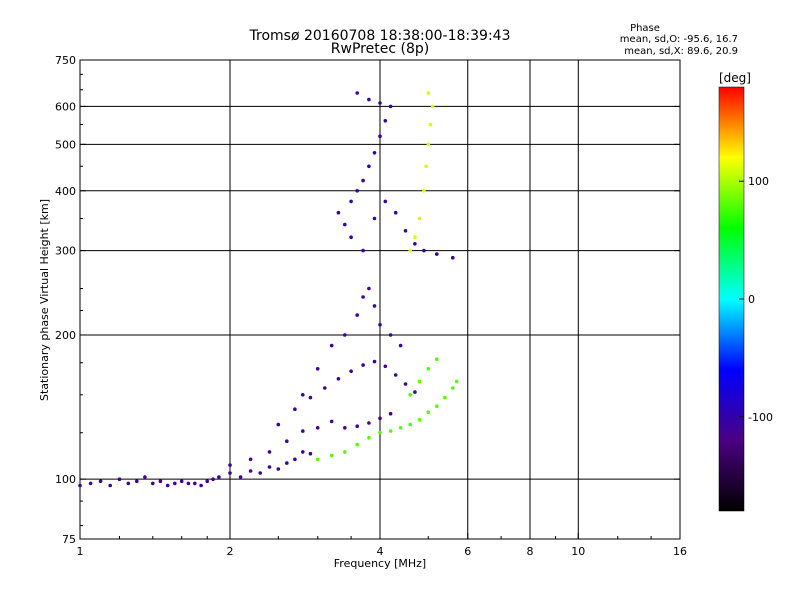 The image size is (800, 604). What do you see at coordinates (44, 300) in the screenshot?
I see `y-axis-label: Stationary phase Virtual Height [km]` at bounding box center [44, 300].